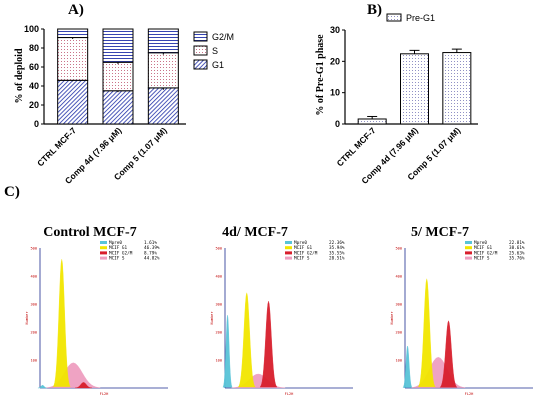 Image resolution: width=550 pixels, height=402 pixels. Describe the element at coordinates (34, 105) in the screenshot. I see `chart-a-y-tick-label: 20` at that location.